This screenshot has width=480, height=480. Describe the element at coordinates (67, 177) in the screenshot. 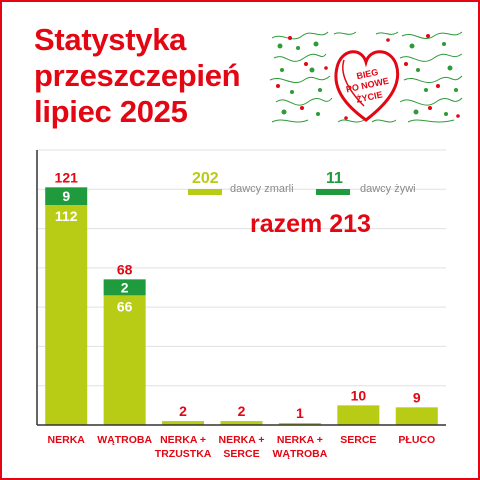

I see `data-label-total: 121` at that location.